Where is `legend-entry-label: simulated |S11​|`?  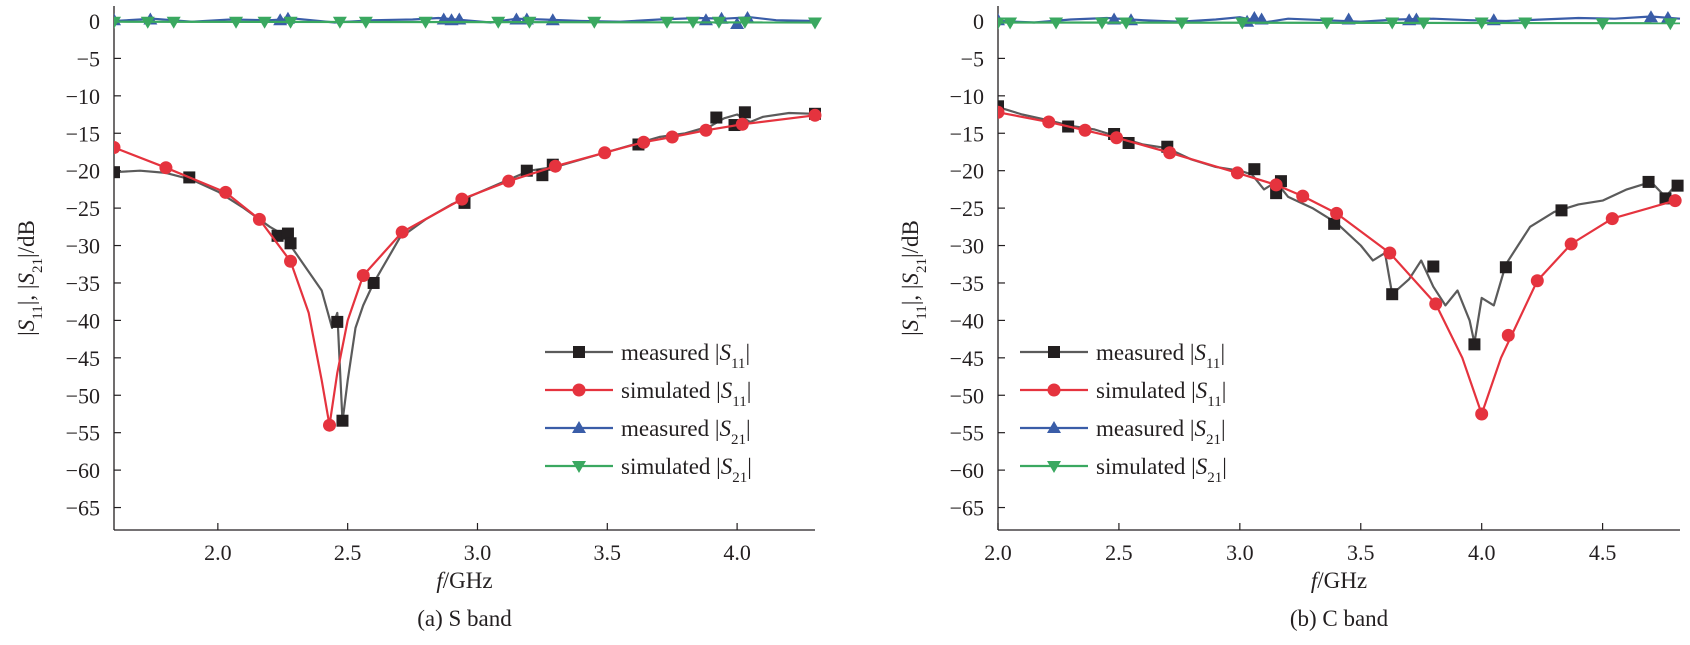
legend-entry-label: simulated |S11​| is located at coordinates (1161, 394).